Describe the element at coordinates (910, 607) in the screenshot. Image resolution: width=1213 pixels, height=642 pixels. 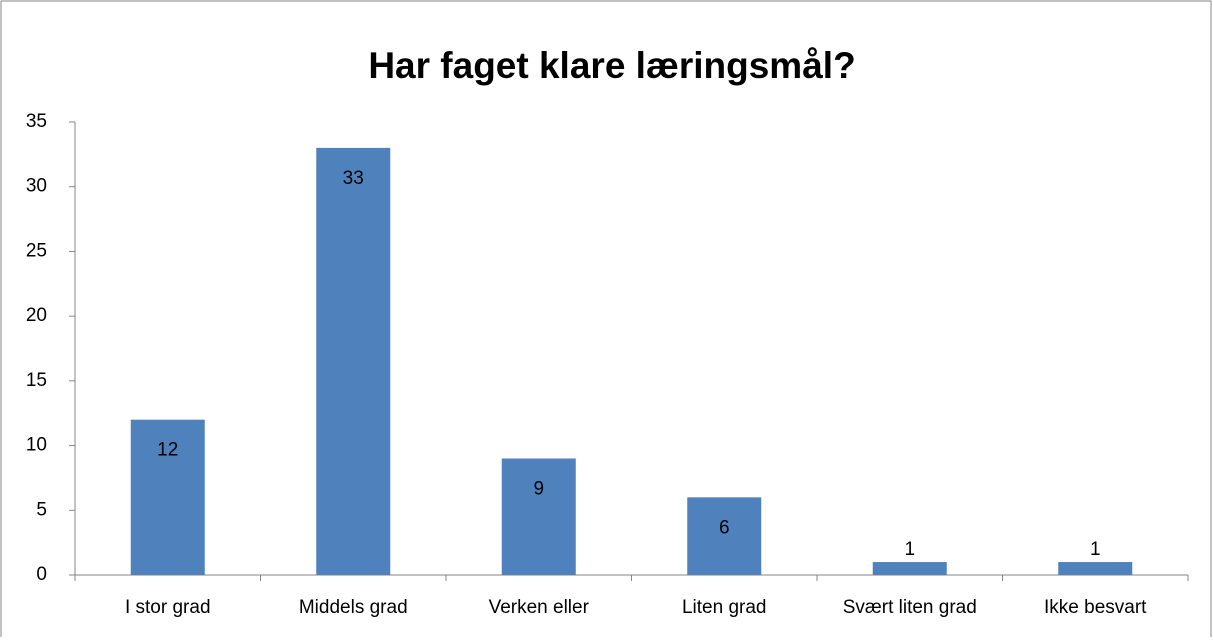
I see `x-tick-label: Svært liten grad` at that location.